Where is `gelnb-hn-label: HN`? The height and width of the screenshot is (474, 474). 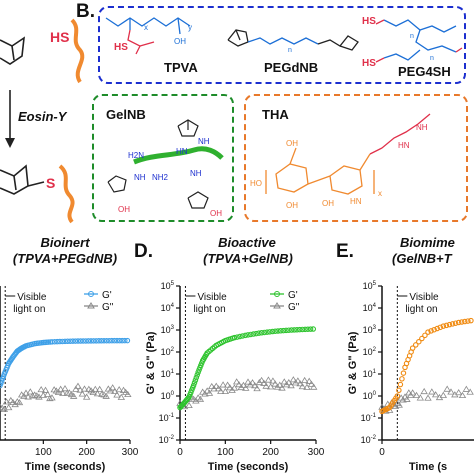 gelnb-hn-label: HN is located at coordinates (182, 151).